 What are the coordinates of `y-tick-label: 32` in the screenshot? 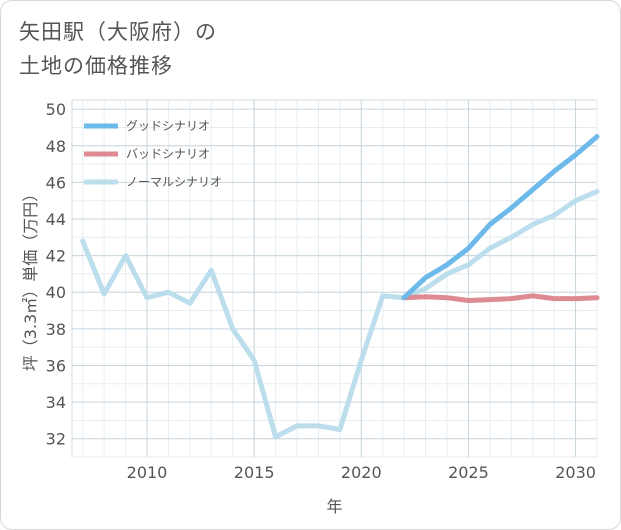 It's located at (56, 439).